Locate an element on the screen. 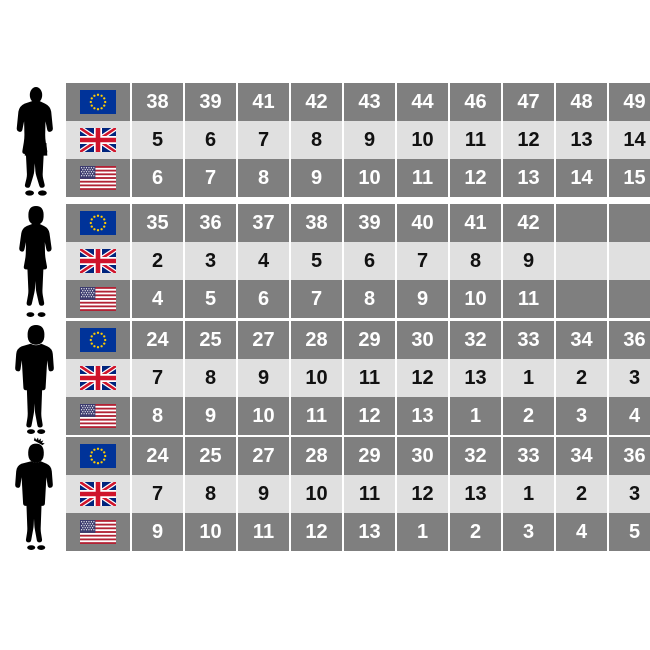 The height and width of the screenshot is (650, 650). size-cell: 41 is located at coordinates (263, 102).